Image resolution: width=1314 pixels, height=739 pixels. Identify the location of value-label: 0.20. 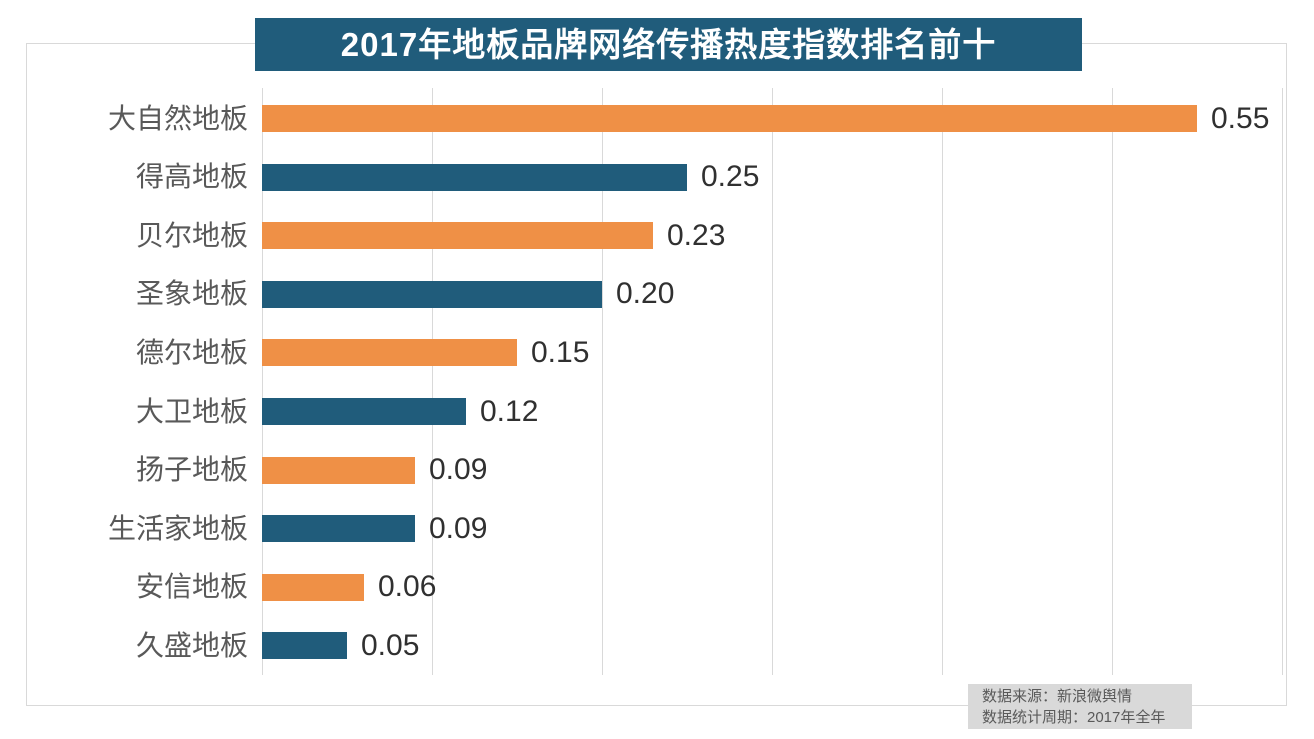
(645, 294).